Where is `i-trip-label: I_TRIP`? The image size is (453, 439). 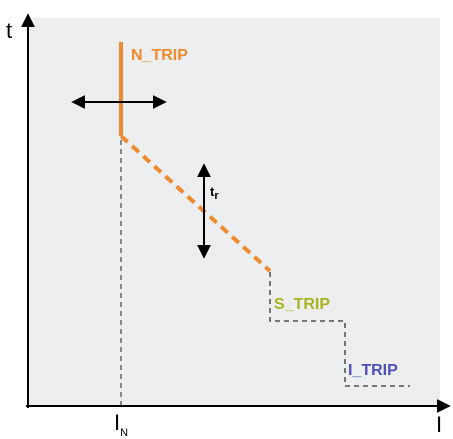 i-trip-label: I_TRIP is located at coordinates (373, 370).